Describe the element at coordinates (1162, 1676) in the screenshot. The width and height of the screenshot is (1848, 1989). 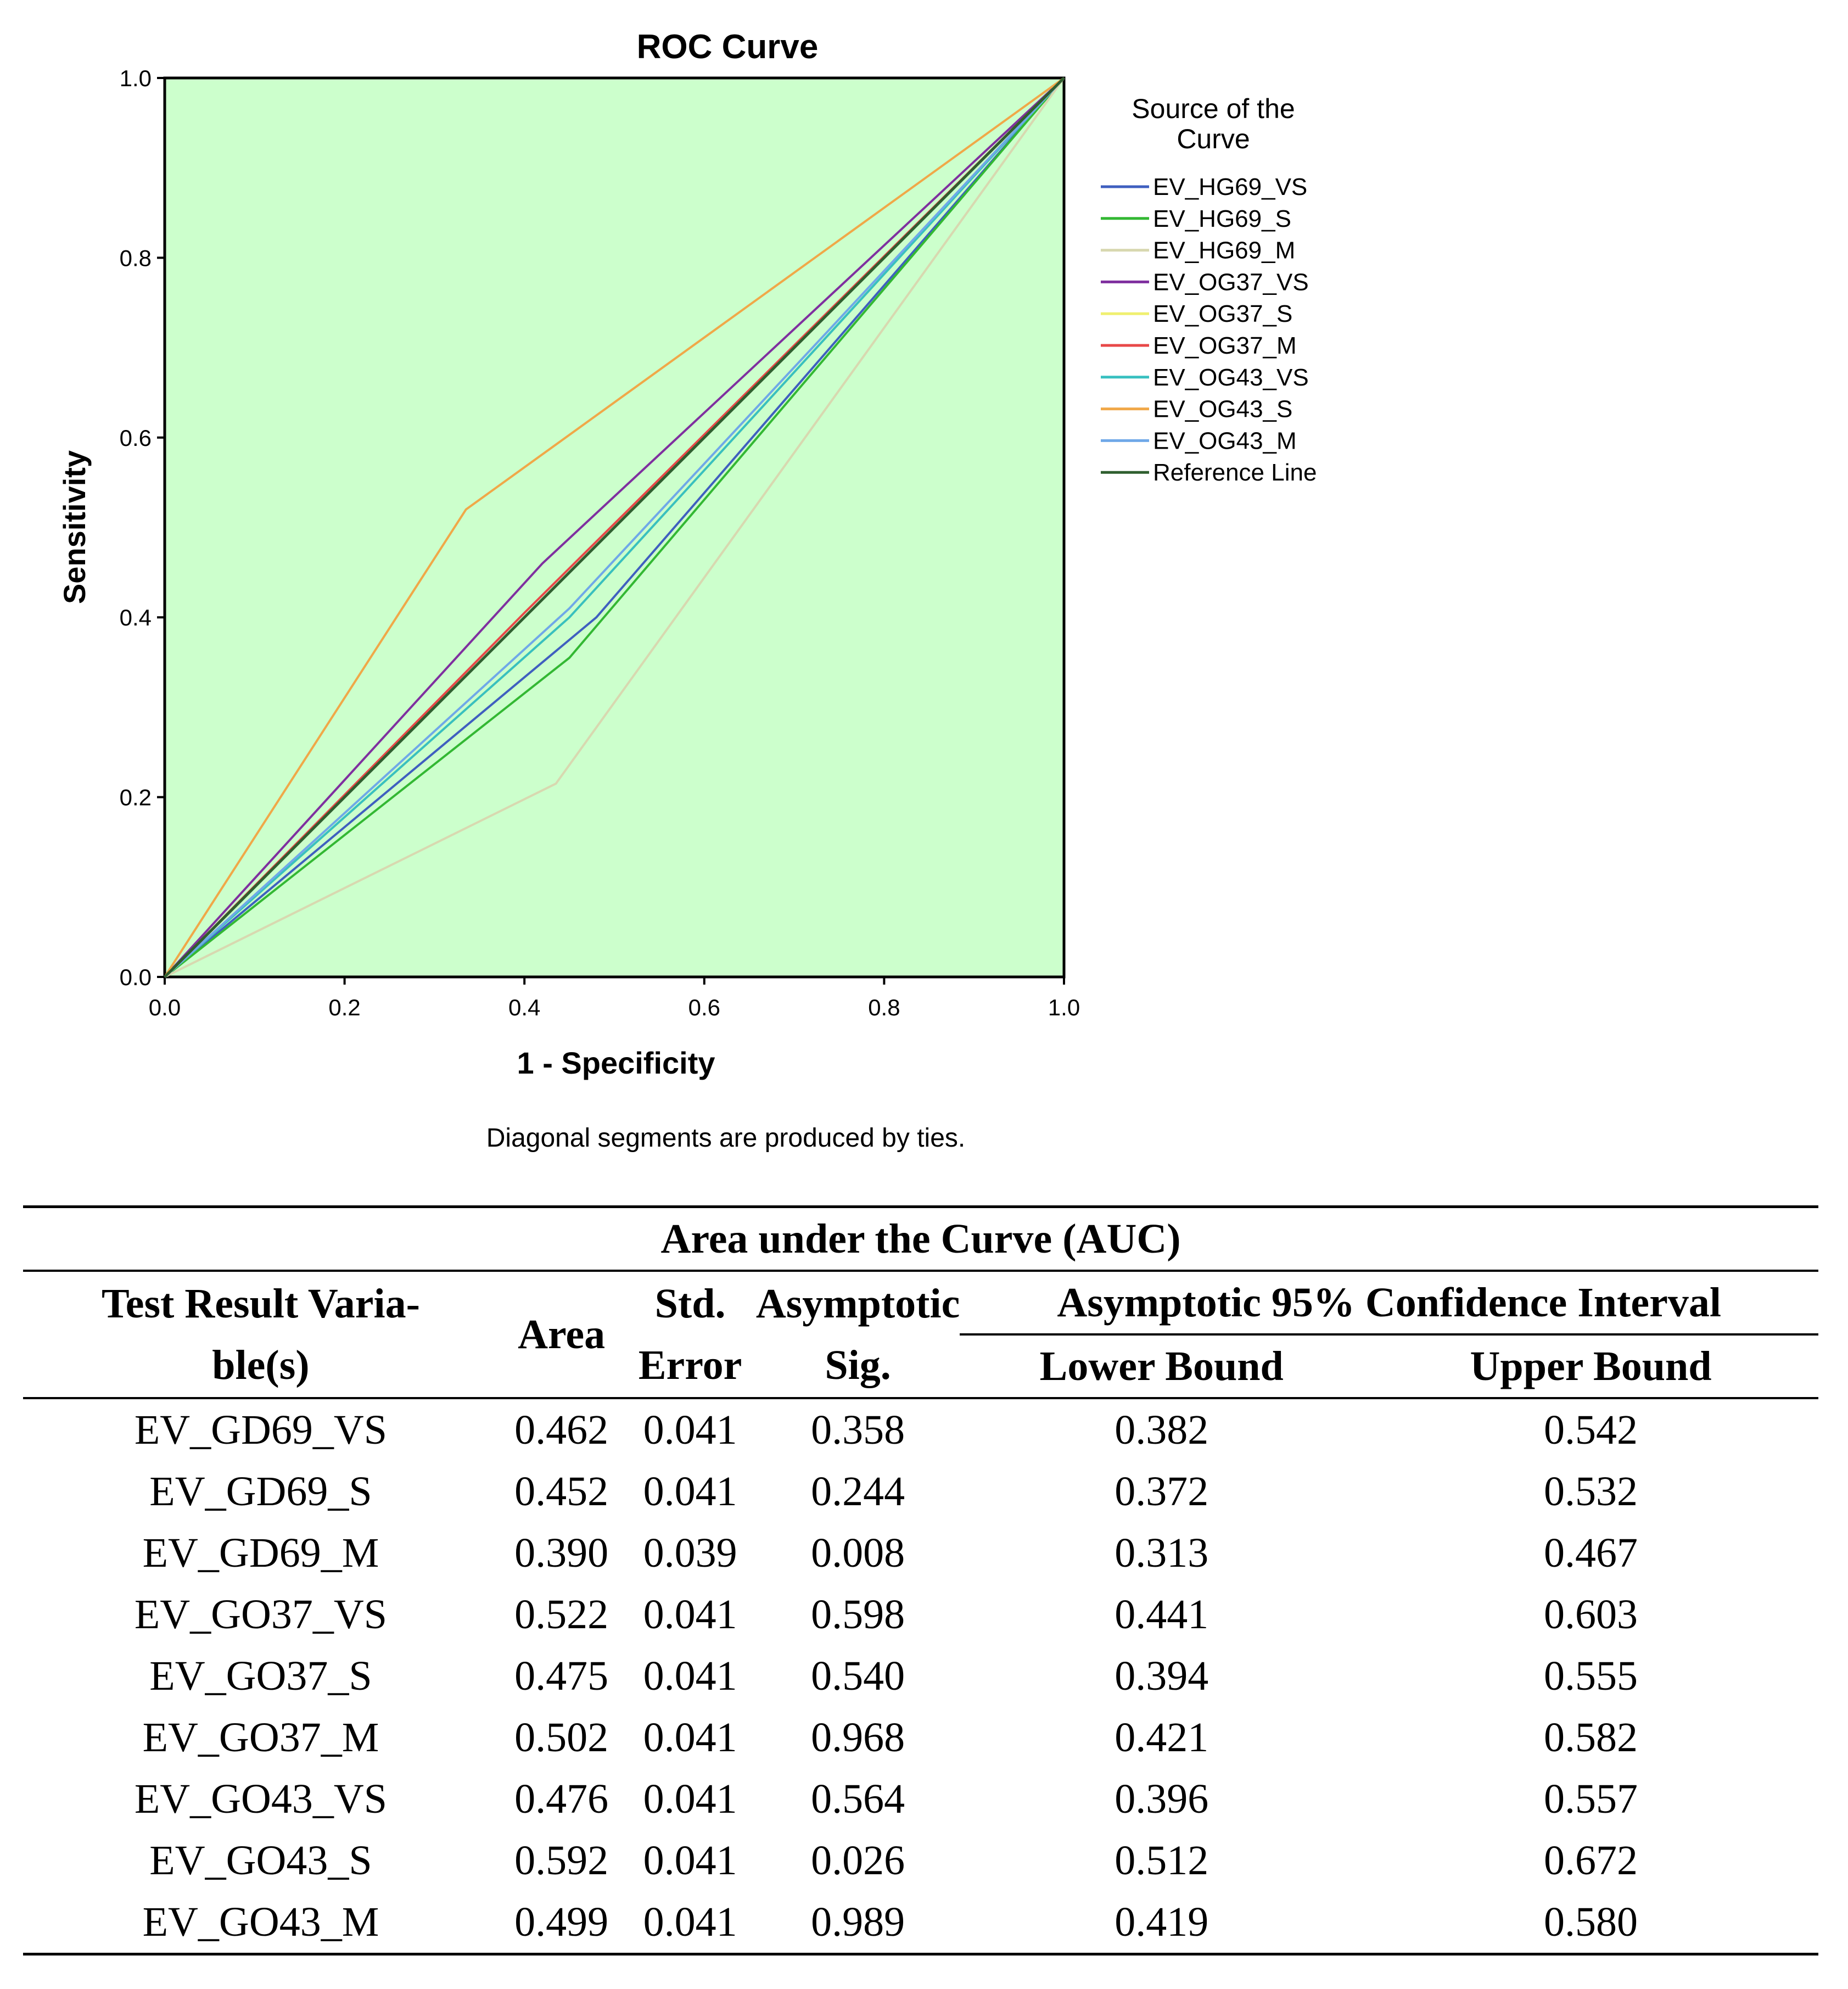
I see `cell-lower: 0.394` at that location.